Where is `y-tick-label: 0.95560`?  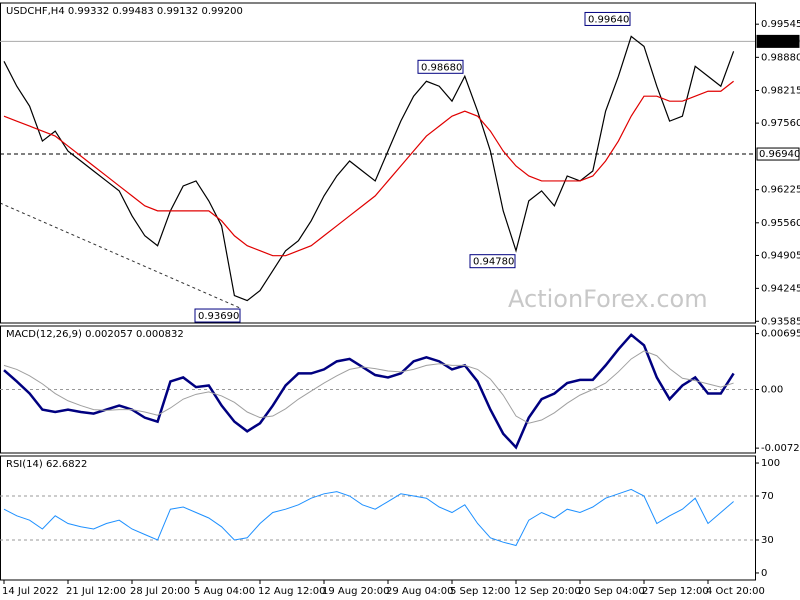 y-tick-label: 0.95560 is located at coordinates (780, 223).